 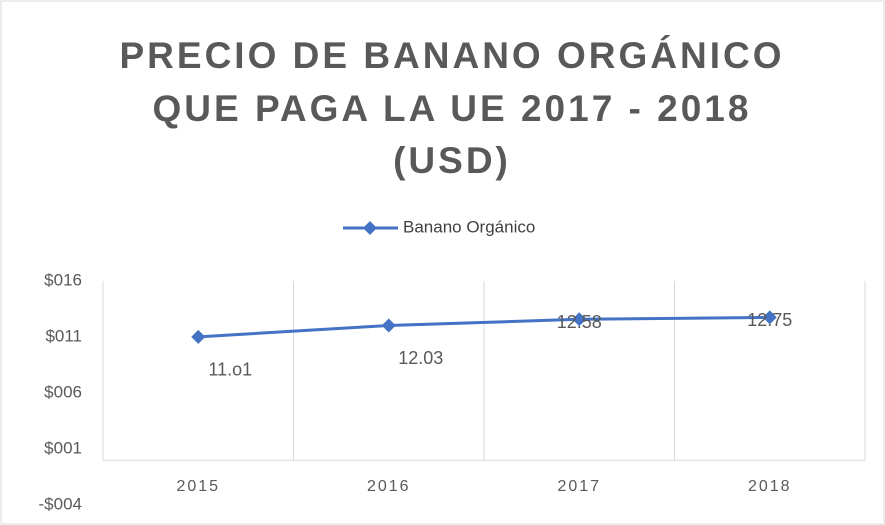 What do you see at coordinates (63, 447) in the screenshot?
I see `y-tick-label: $001` at bounding box center [63, 447].